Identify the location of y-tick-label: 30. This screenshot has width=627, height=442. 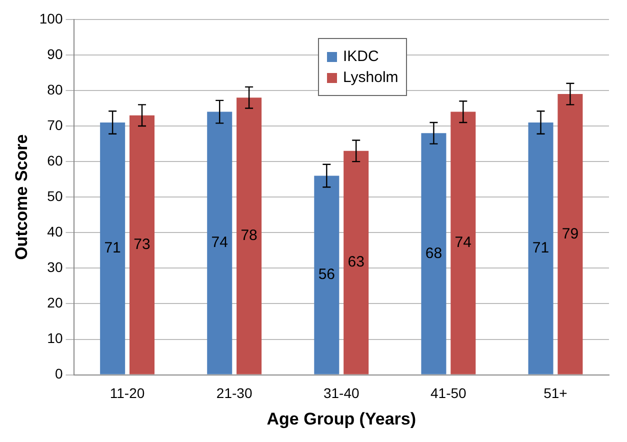
(55, 267).